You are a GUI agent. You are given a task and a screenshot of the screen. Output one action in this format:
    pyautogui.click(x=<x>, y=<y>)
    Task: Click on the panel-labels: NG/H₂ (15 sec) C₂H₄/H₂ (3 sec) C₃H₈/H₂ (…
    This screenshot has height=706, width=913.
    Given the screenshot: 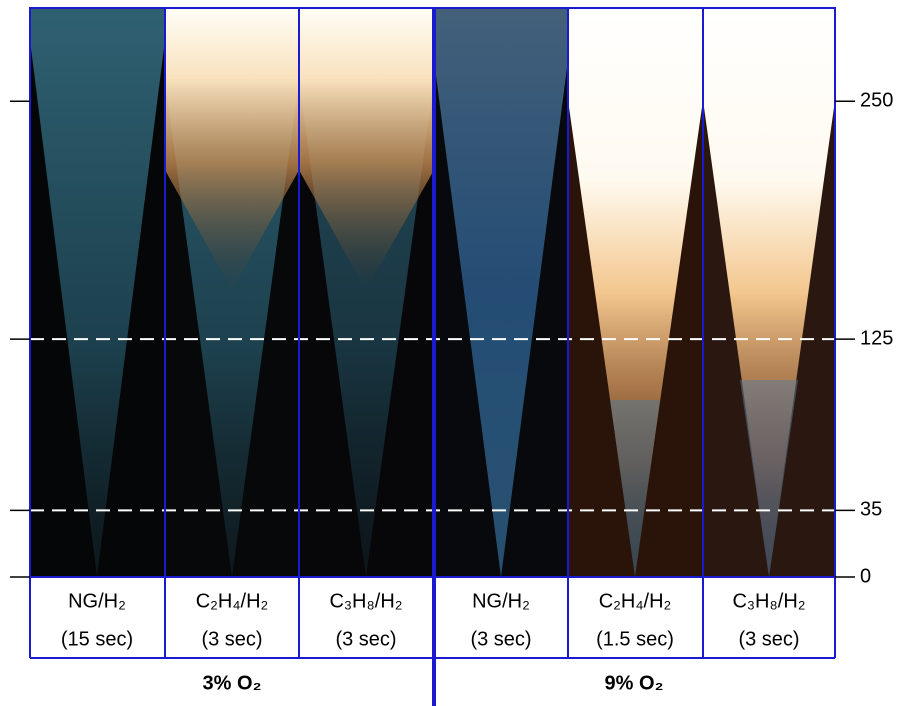 What is the action you would take?
    pyautogui.click(x=433, y=642)
    